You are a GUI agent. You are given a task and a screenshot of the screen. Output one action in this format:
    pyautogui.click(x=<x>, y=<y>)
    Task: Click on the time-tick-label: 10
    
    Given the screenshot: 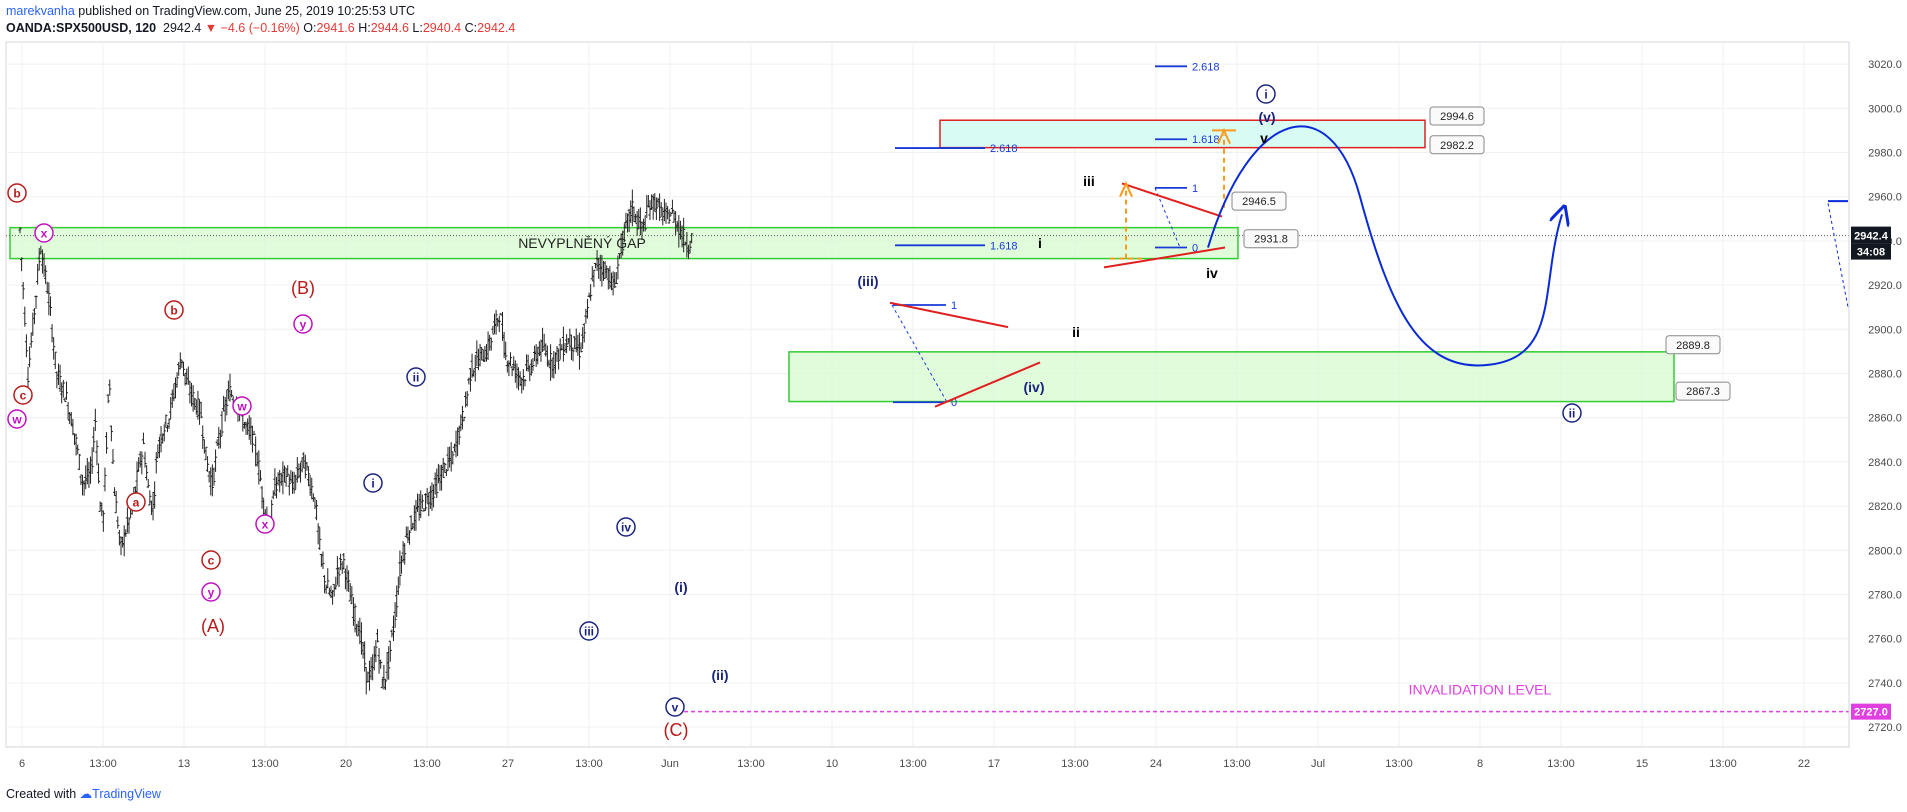 What is the action you would take?
    pyautogui.click(x=832, y=764)
    